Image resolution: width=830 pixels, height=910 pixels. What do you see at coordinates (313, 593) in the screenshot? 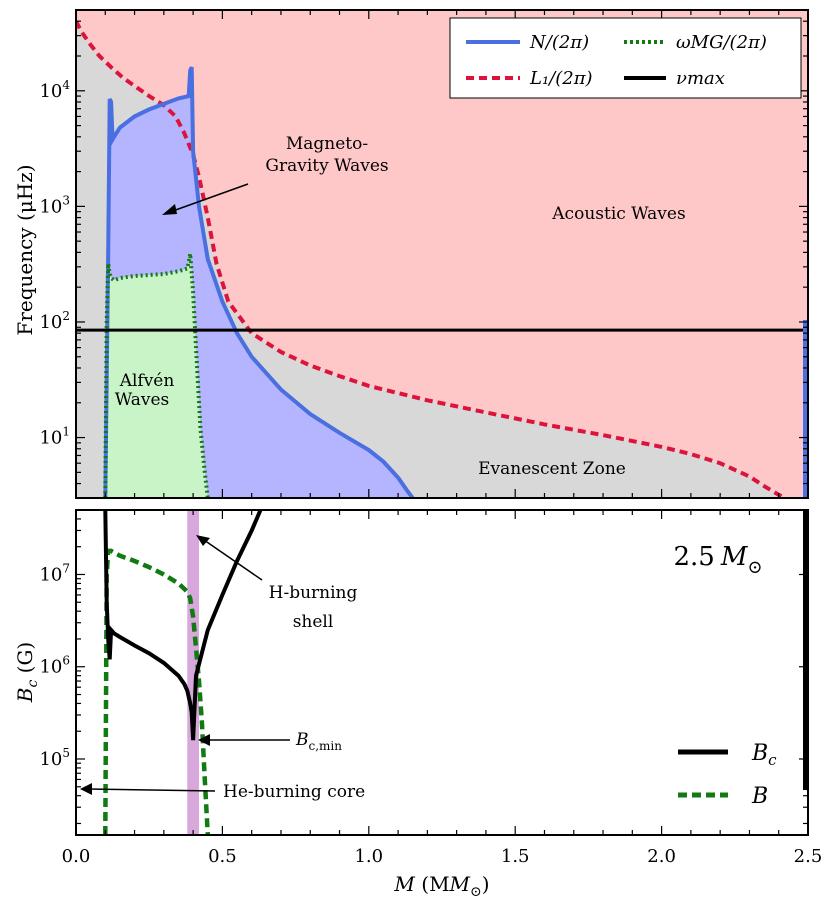
I see `h-shell-label-1: H-burning` at bounding box center [313, 593].